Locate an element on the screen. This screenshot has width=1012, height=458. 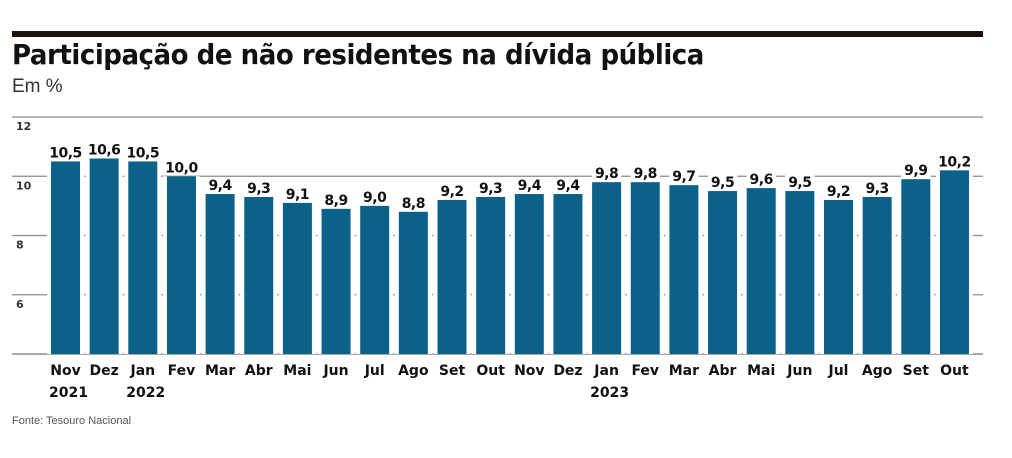
value-label: 9,1 is located at coordinates (297, 195).